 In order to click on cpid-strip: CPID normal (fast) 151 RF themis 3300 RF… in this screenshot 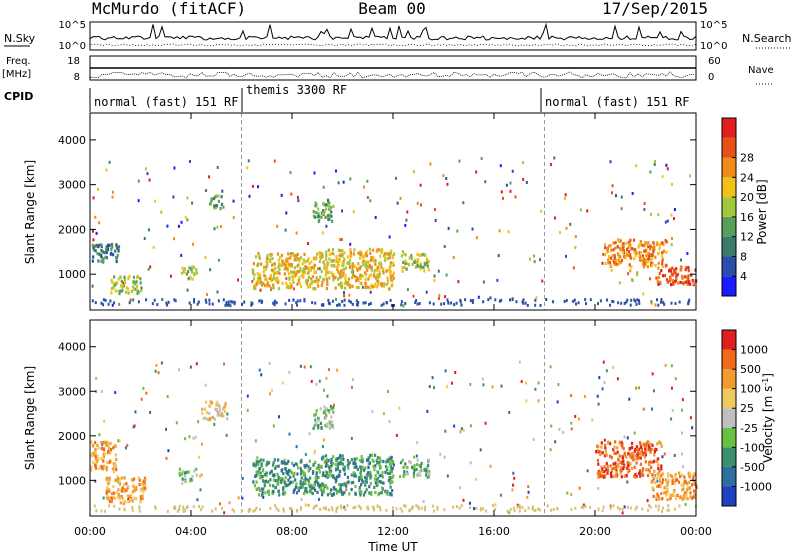, I will do `click(347, 97)`.